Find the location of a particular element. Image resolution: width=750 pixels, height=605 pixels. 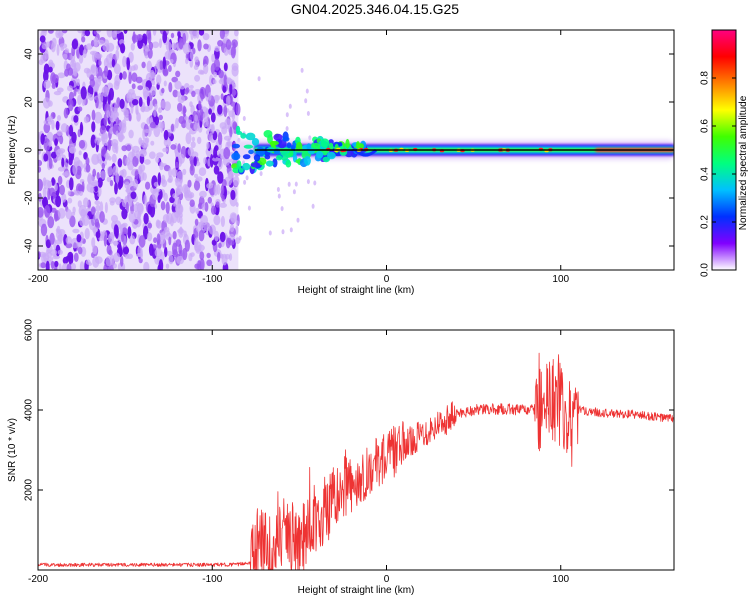

snr-x-label: Height of straight line (km) is located at coordinates (356, 590).